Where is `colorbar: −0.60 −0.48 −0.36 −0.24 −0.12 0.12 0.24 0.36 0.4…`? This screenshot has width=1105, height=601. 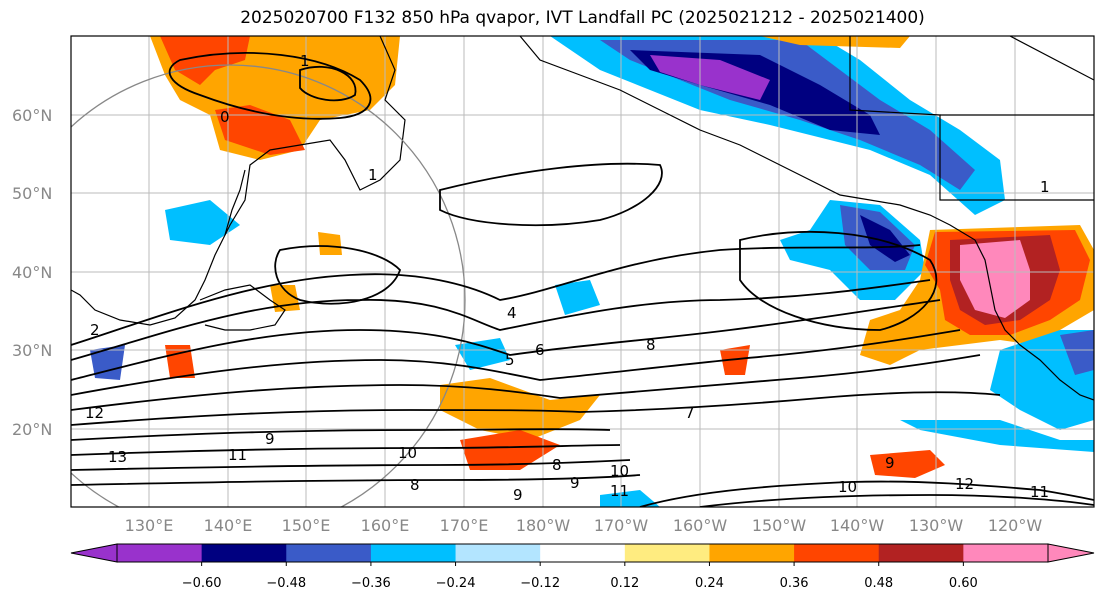
colorbar: −0.60 −0.48 −0.36 −0.24 −0.12 0.12 0.24 0.36 0.4… is located at coordinates (582, 567).